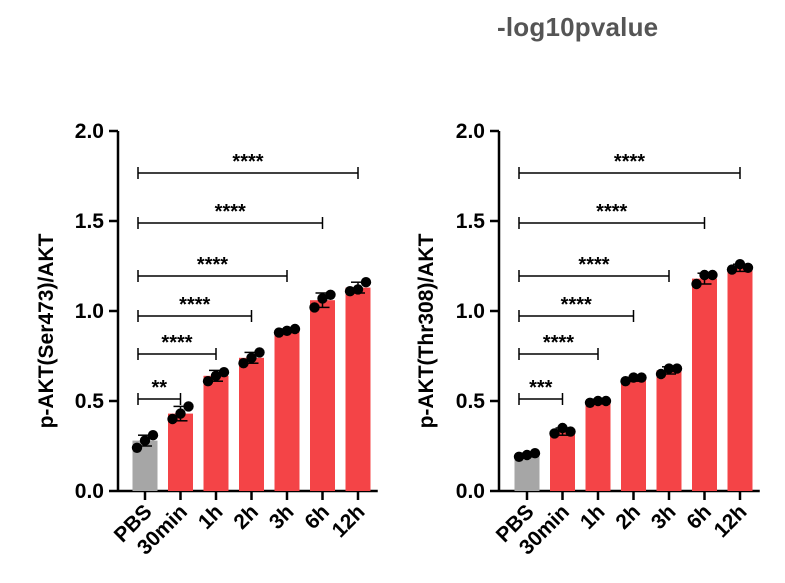 Image resolution: width=785 pixels, height=583 pixels. What do you see at coordinates (541, 388) in the screenshot?
I see `significance-label: ***` at bounding box center [541, 388].